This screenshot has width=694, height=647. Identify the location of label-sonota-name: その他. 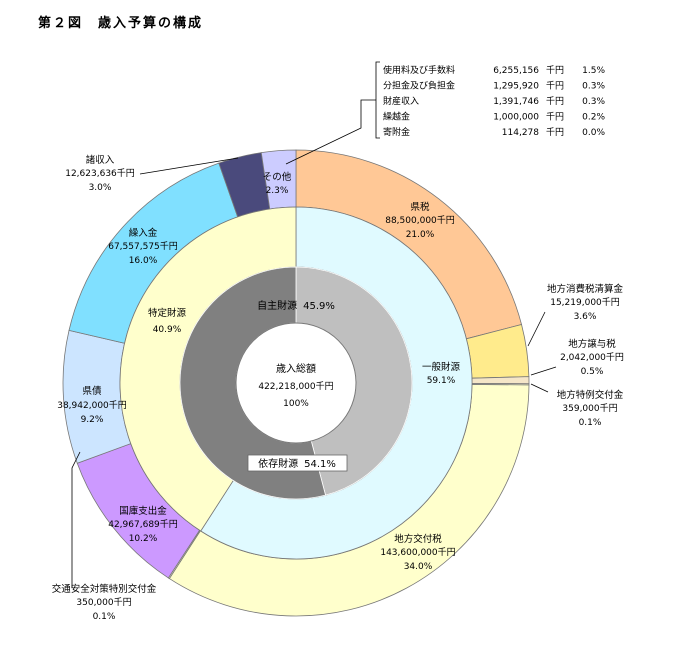
(277, 177).